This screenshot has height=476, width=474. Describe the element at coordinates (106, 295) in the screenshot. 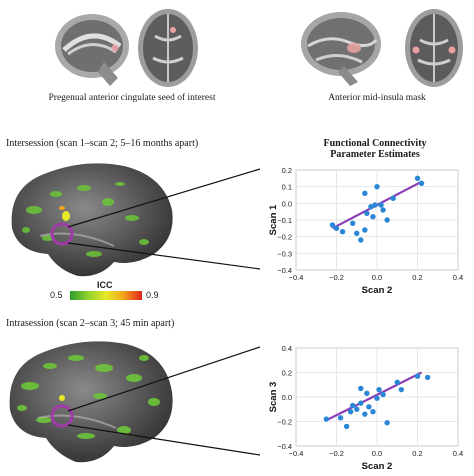

I see `icc-colorbar` at that location.